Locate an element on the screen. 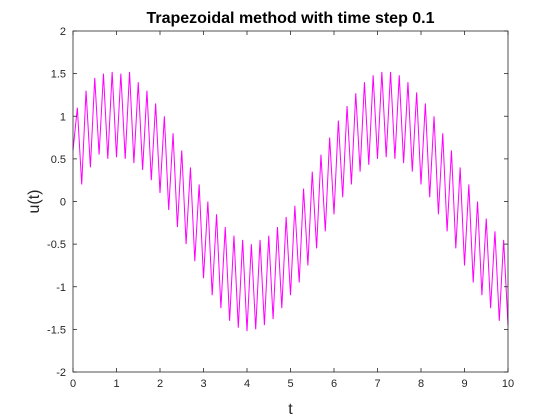  x-tick-label: 8 is located at coordinates (421, 384).